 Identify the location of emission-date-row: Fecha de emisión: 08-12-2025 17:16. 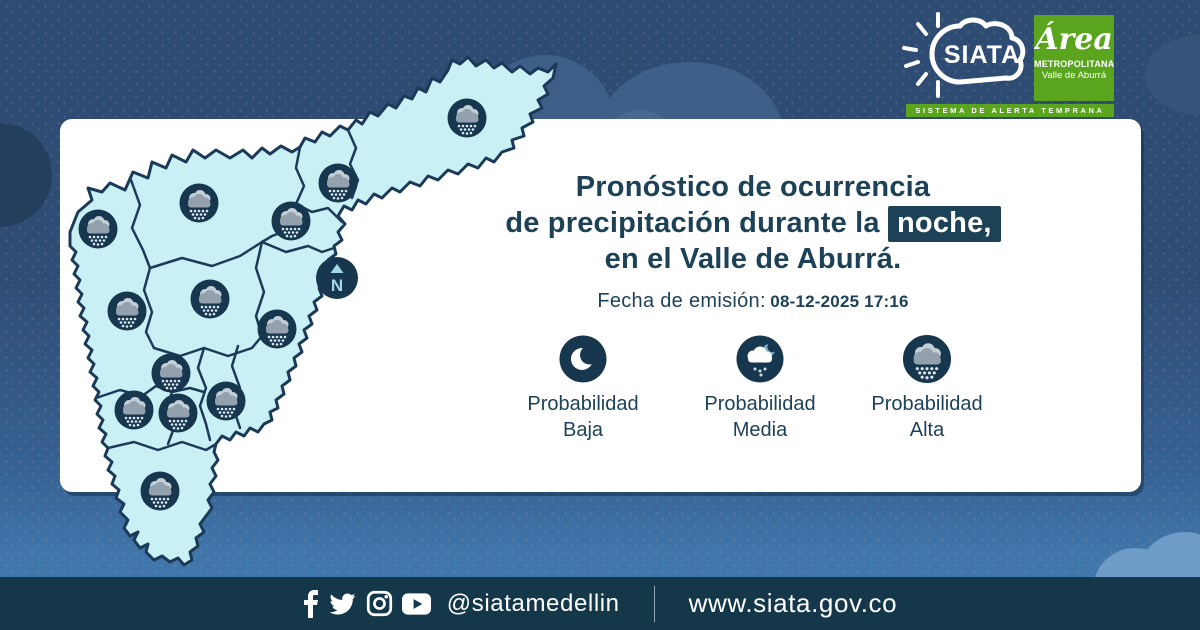
(753, 301).